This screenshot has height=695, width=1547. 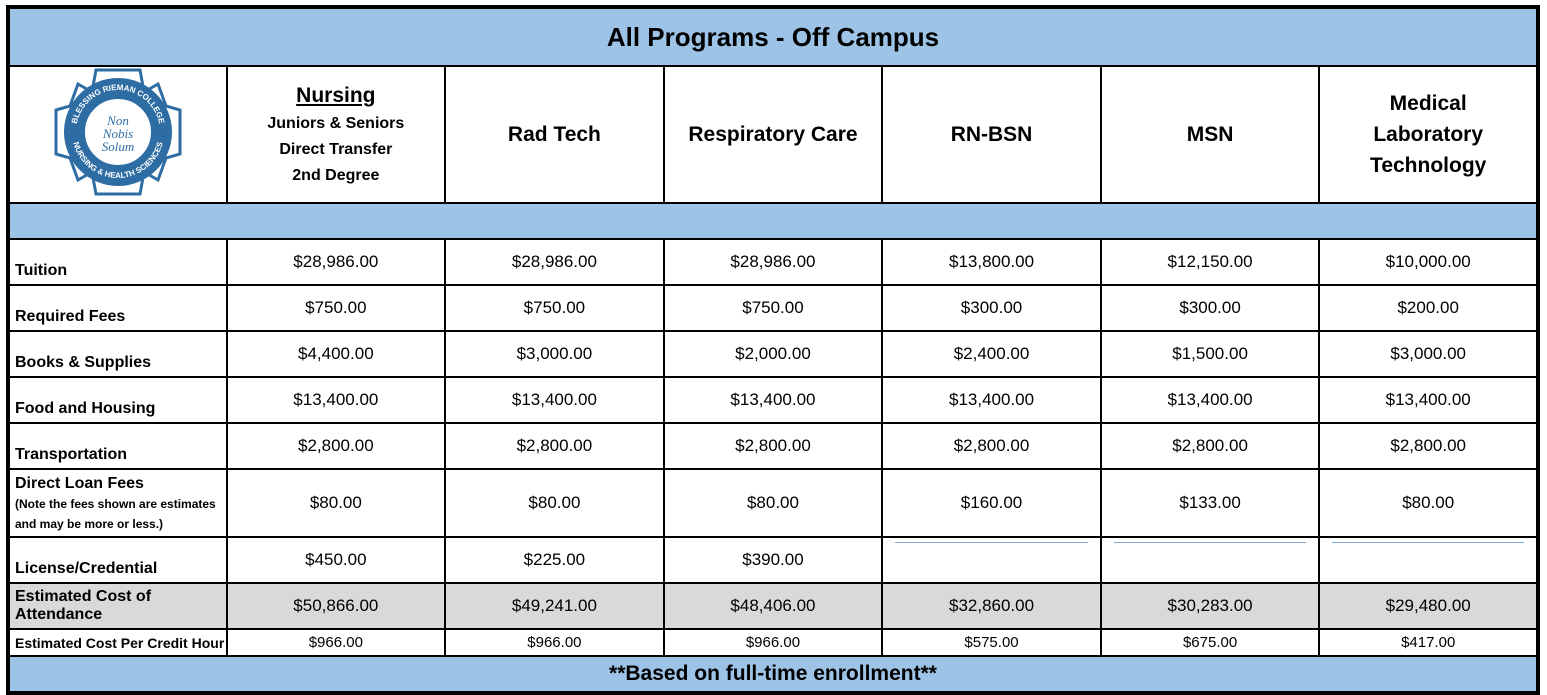 What do you see at coordinates (336, 123) in the screenshot?
I see `column-detail: Juniors & Seniors` at bounding box center [336, 123].